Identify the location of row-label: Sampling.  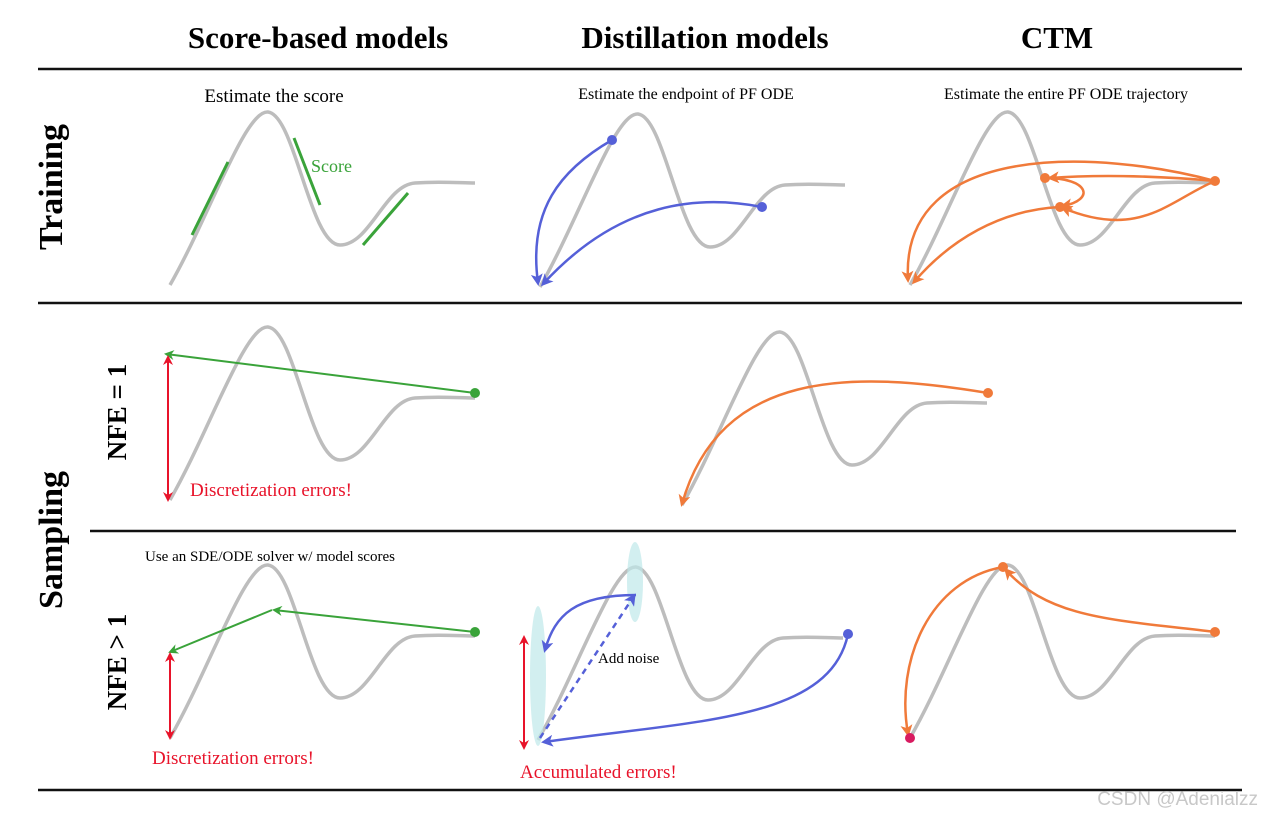
(51, 540).